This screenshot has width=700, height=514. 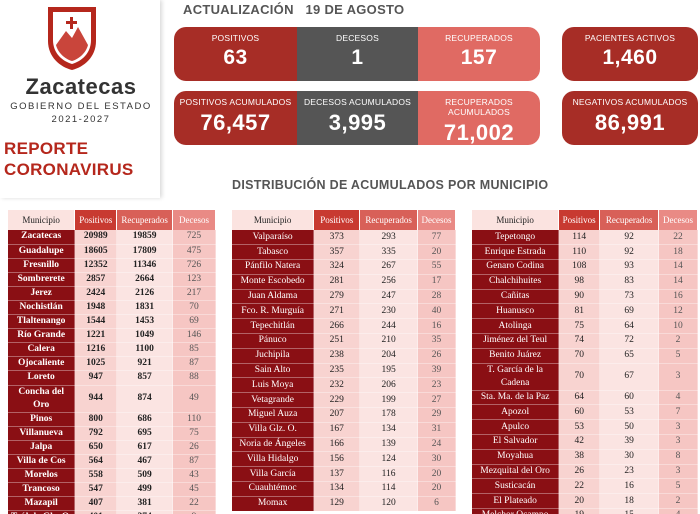 I want to click on table-row: Genaro Codina 108 93 14, so click(x=585, y=267).